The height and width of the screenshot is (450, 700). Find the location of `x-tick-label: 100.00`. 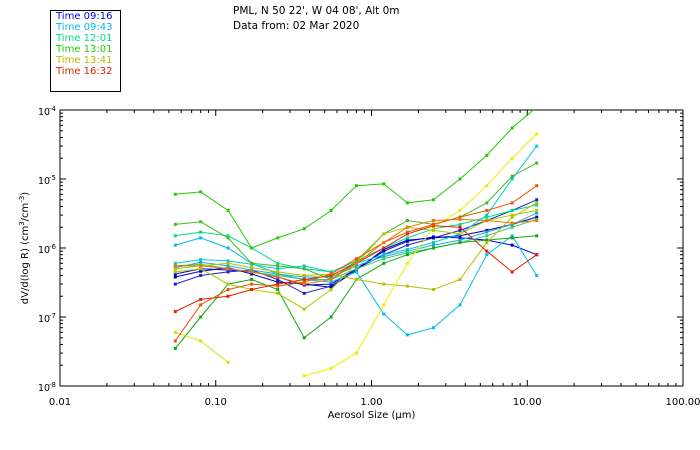

x-tick-label: 100.00 is located at coordinates (683, 402).